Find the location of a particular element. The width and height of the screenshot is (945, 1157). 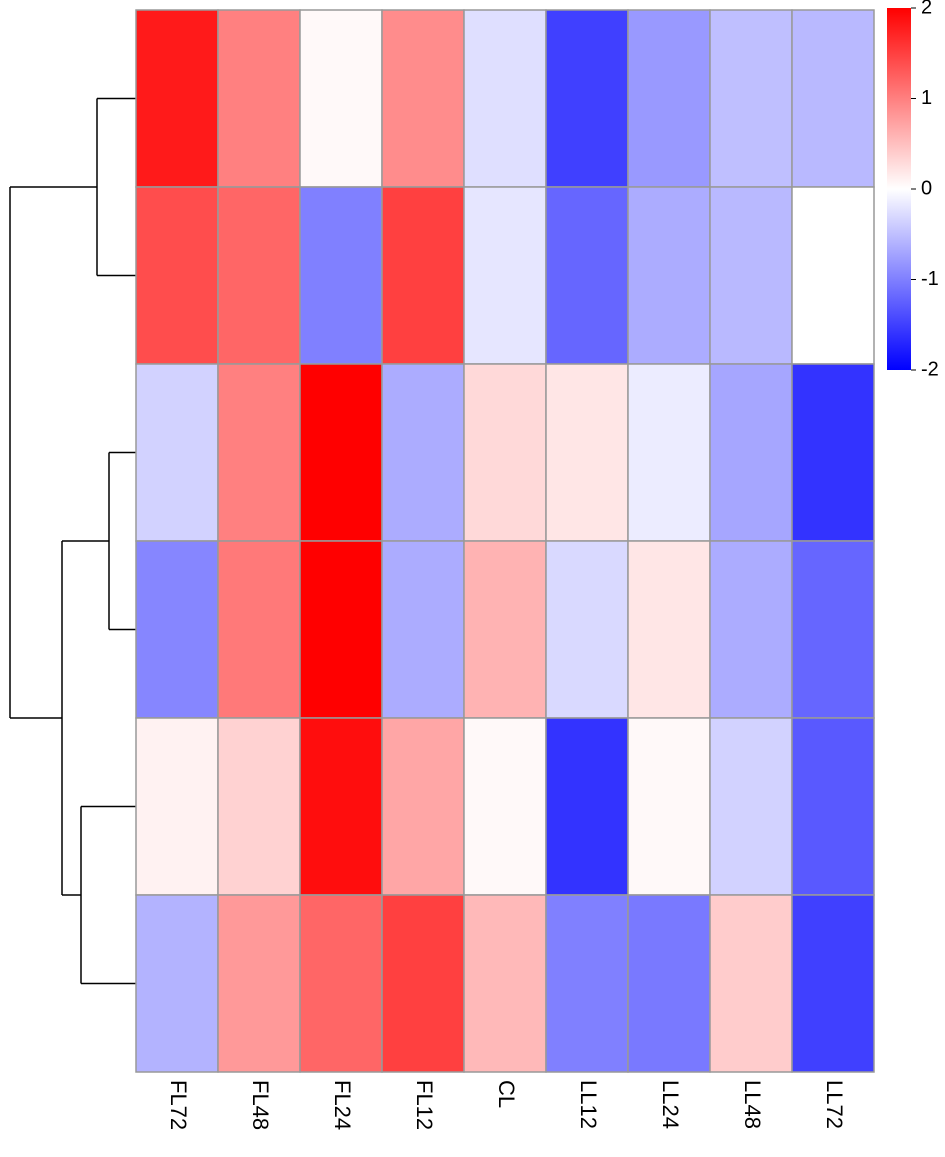

colorbar-tick-label: 1 is located at coordinates (926, 98).